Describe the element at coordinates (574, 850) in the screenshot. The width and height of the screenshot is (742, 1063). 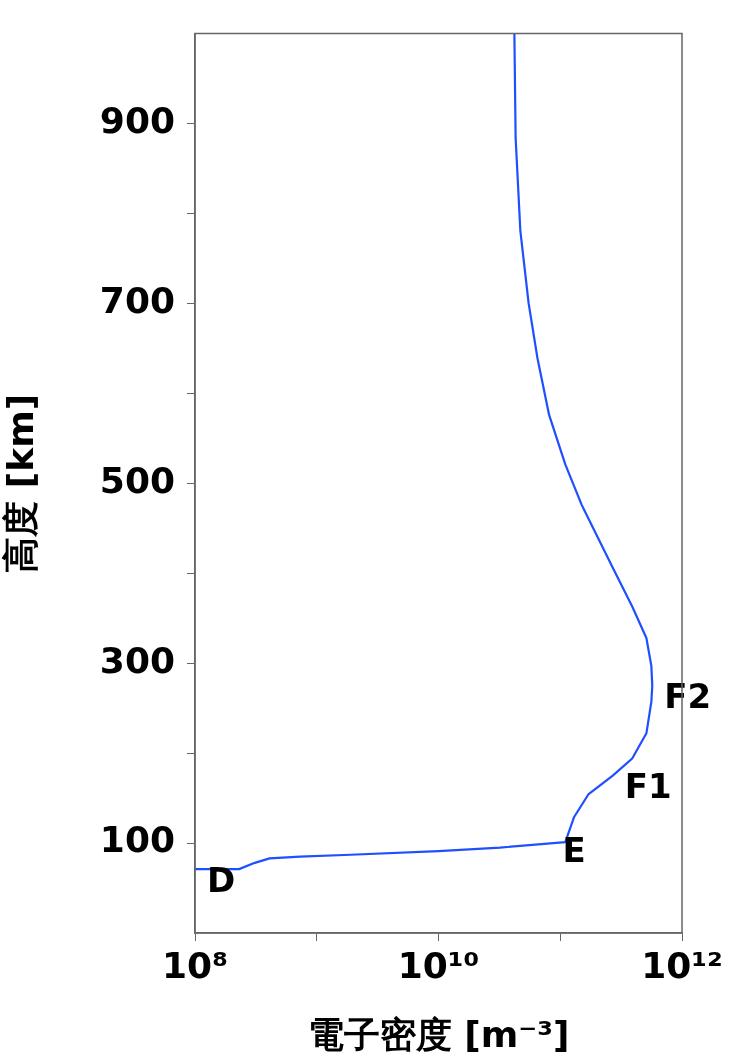
I see `annotation: E` at that location.